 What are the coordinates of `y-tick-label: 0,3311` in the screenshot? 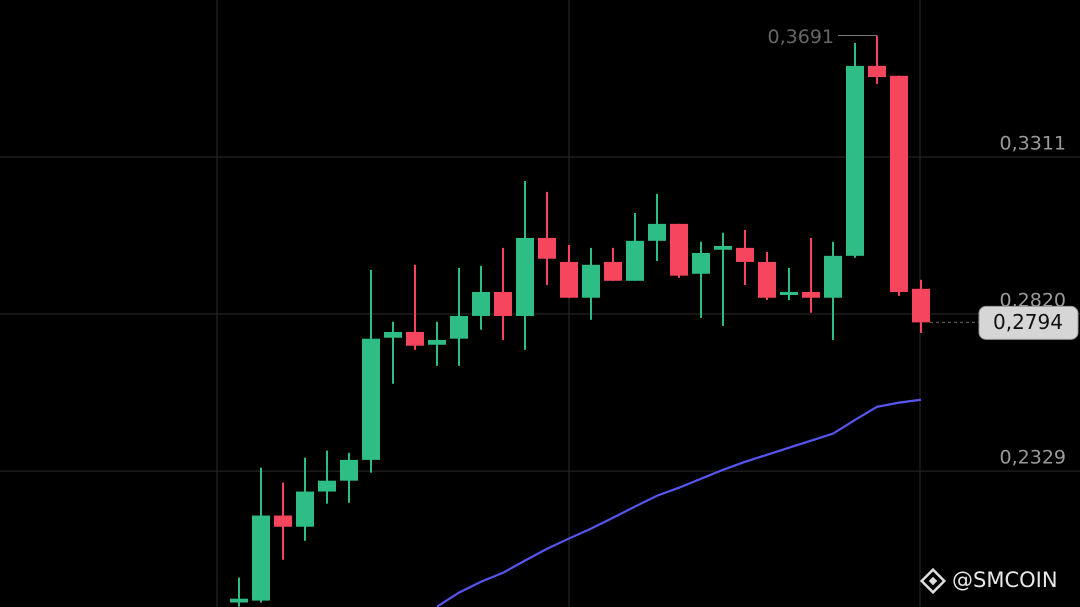 It's located at (1033, 144).